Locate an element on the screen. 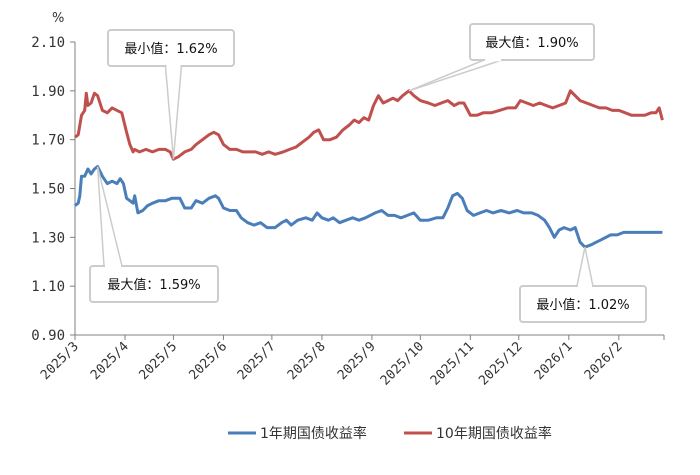  y-tick-label: 2.10 is located at coordinates (48, 43).